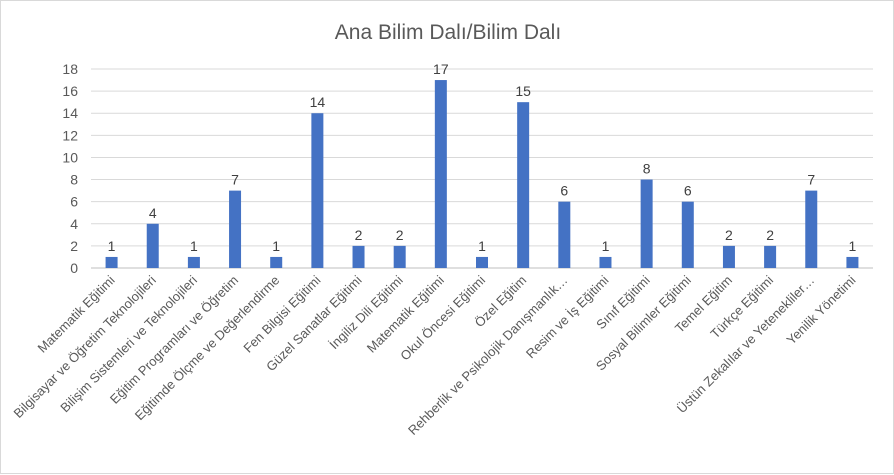 The width and height of the screenshot is (894, 475). What do you see at coordinates (70, 69) in the screenshot?
I see `y-tick-label: 18` at bounding box center [70, 69].